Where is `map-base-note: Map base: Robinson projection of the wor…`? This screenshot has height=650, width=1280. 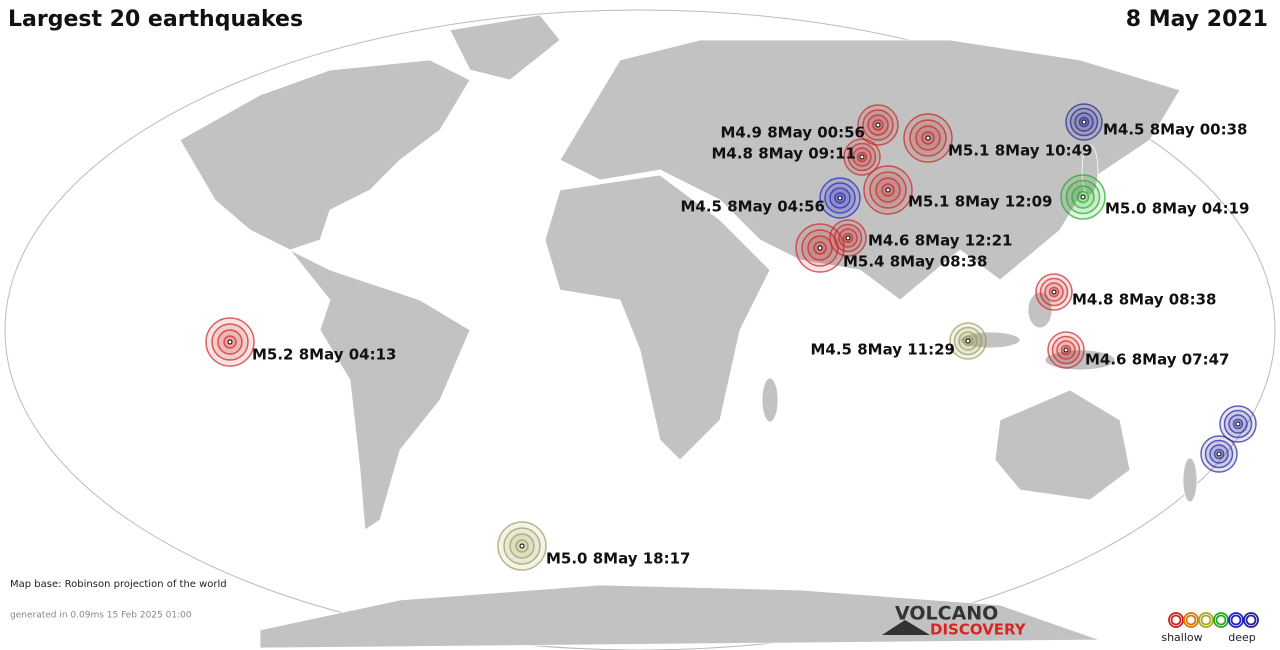 map-base-note: Map base: Robinson projection of the wor… is located at coordinates (118, 584).